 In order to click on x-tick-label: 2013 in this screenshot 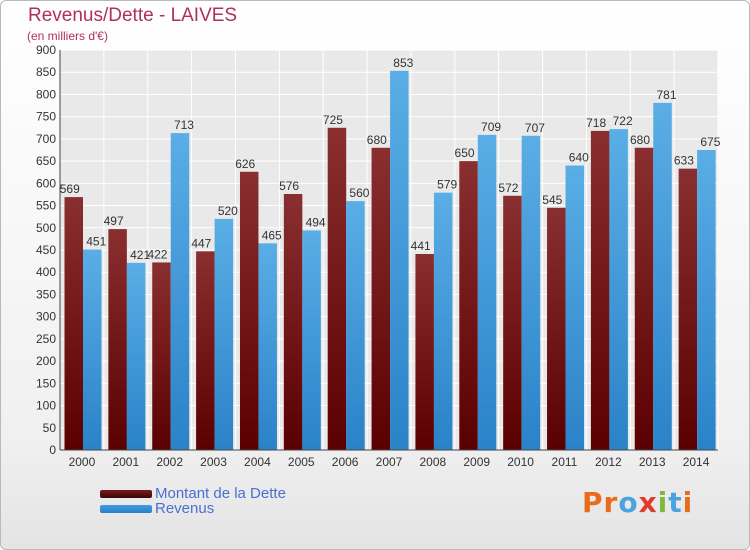, I will do `click(652, 462)`.